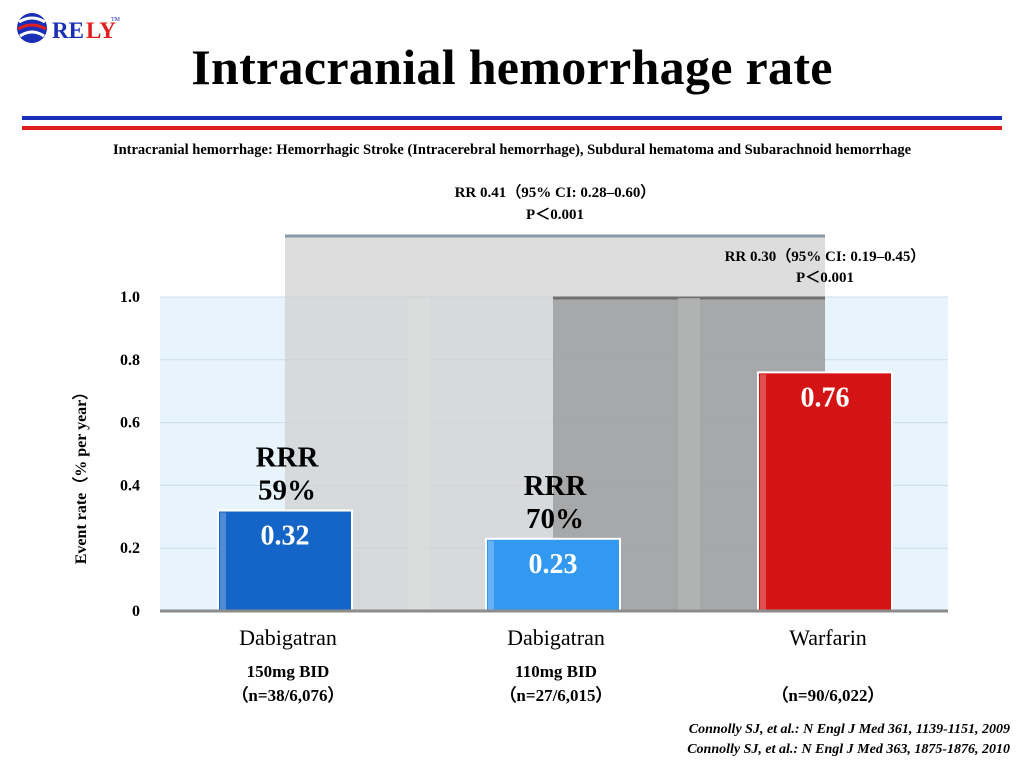 The image size is (1024, 768). I want to click on x-dose-label: 110mg BID, so click(556, 671).